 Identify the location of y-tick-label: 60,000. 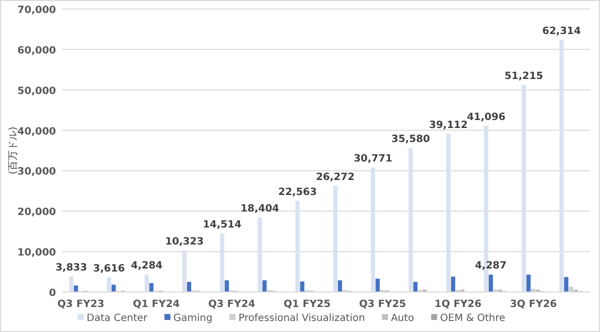
(36, 50).